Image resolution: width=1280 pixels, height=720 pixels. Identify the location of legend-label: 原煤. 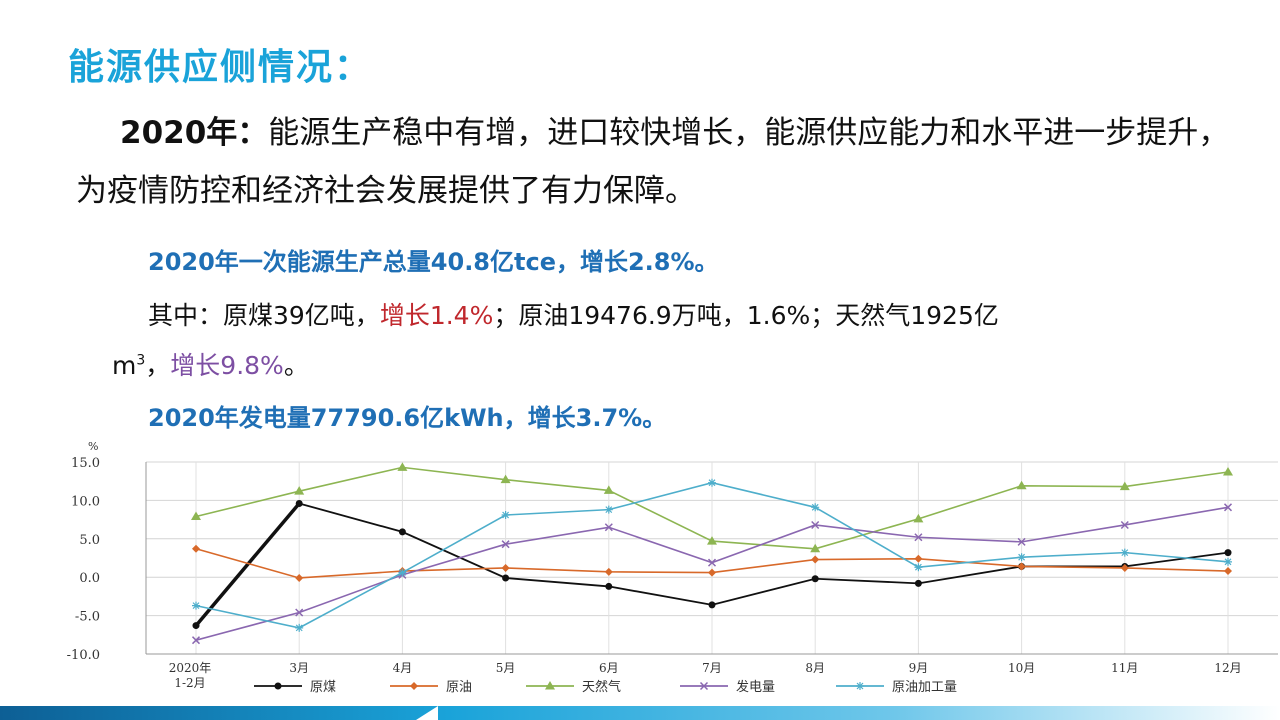
(323, 687).